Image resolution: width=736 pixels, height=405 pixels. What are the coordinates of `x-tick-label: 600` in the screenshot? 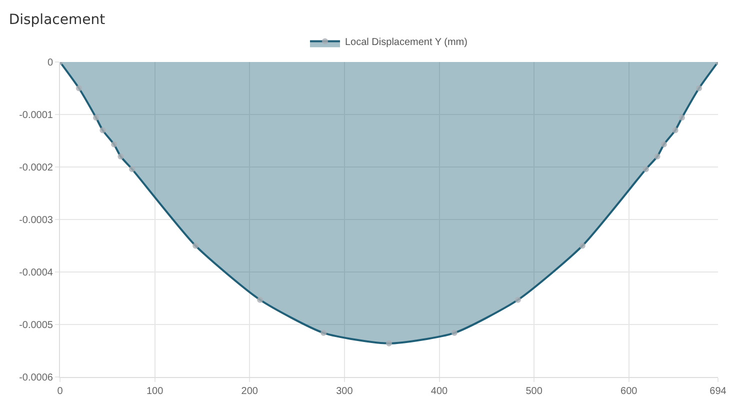 It's located at (629, 391).